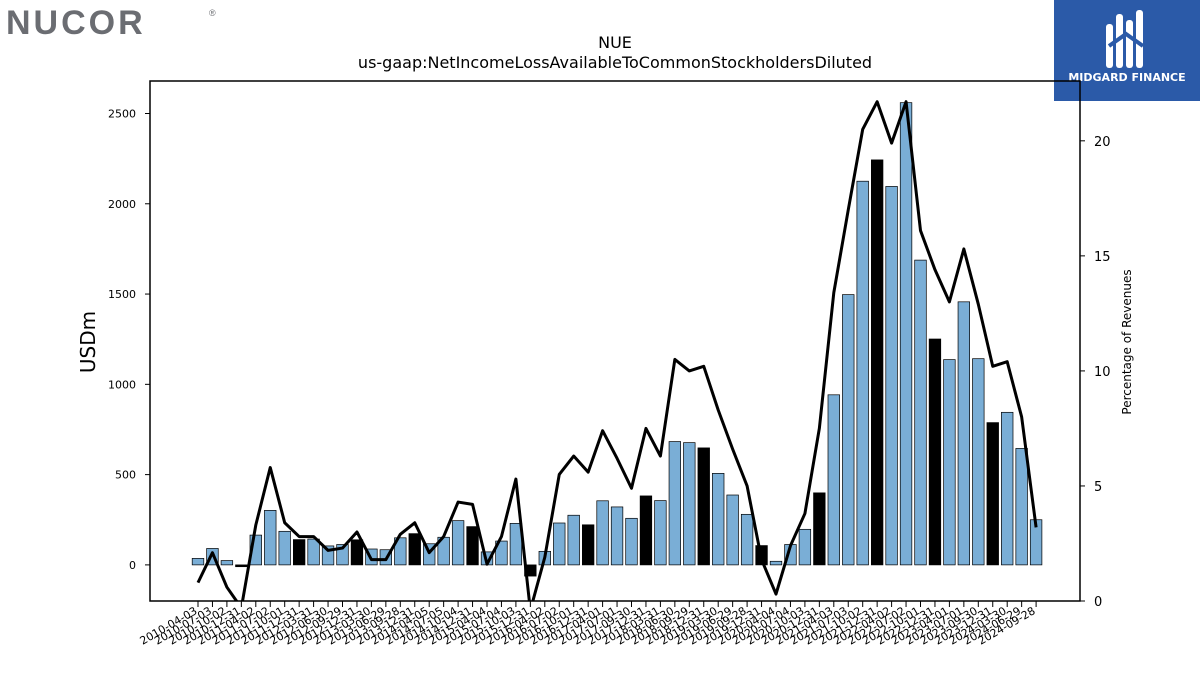 Image resolution: width=1200 pixels, height=675 pixels. What do you see at coordinates (212, 13) in the screenshot?
I see `registered-mark: ®` at bounding box center [212, 13].